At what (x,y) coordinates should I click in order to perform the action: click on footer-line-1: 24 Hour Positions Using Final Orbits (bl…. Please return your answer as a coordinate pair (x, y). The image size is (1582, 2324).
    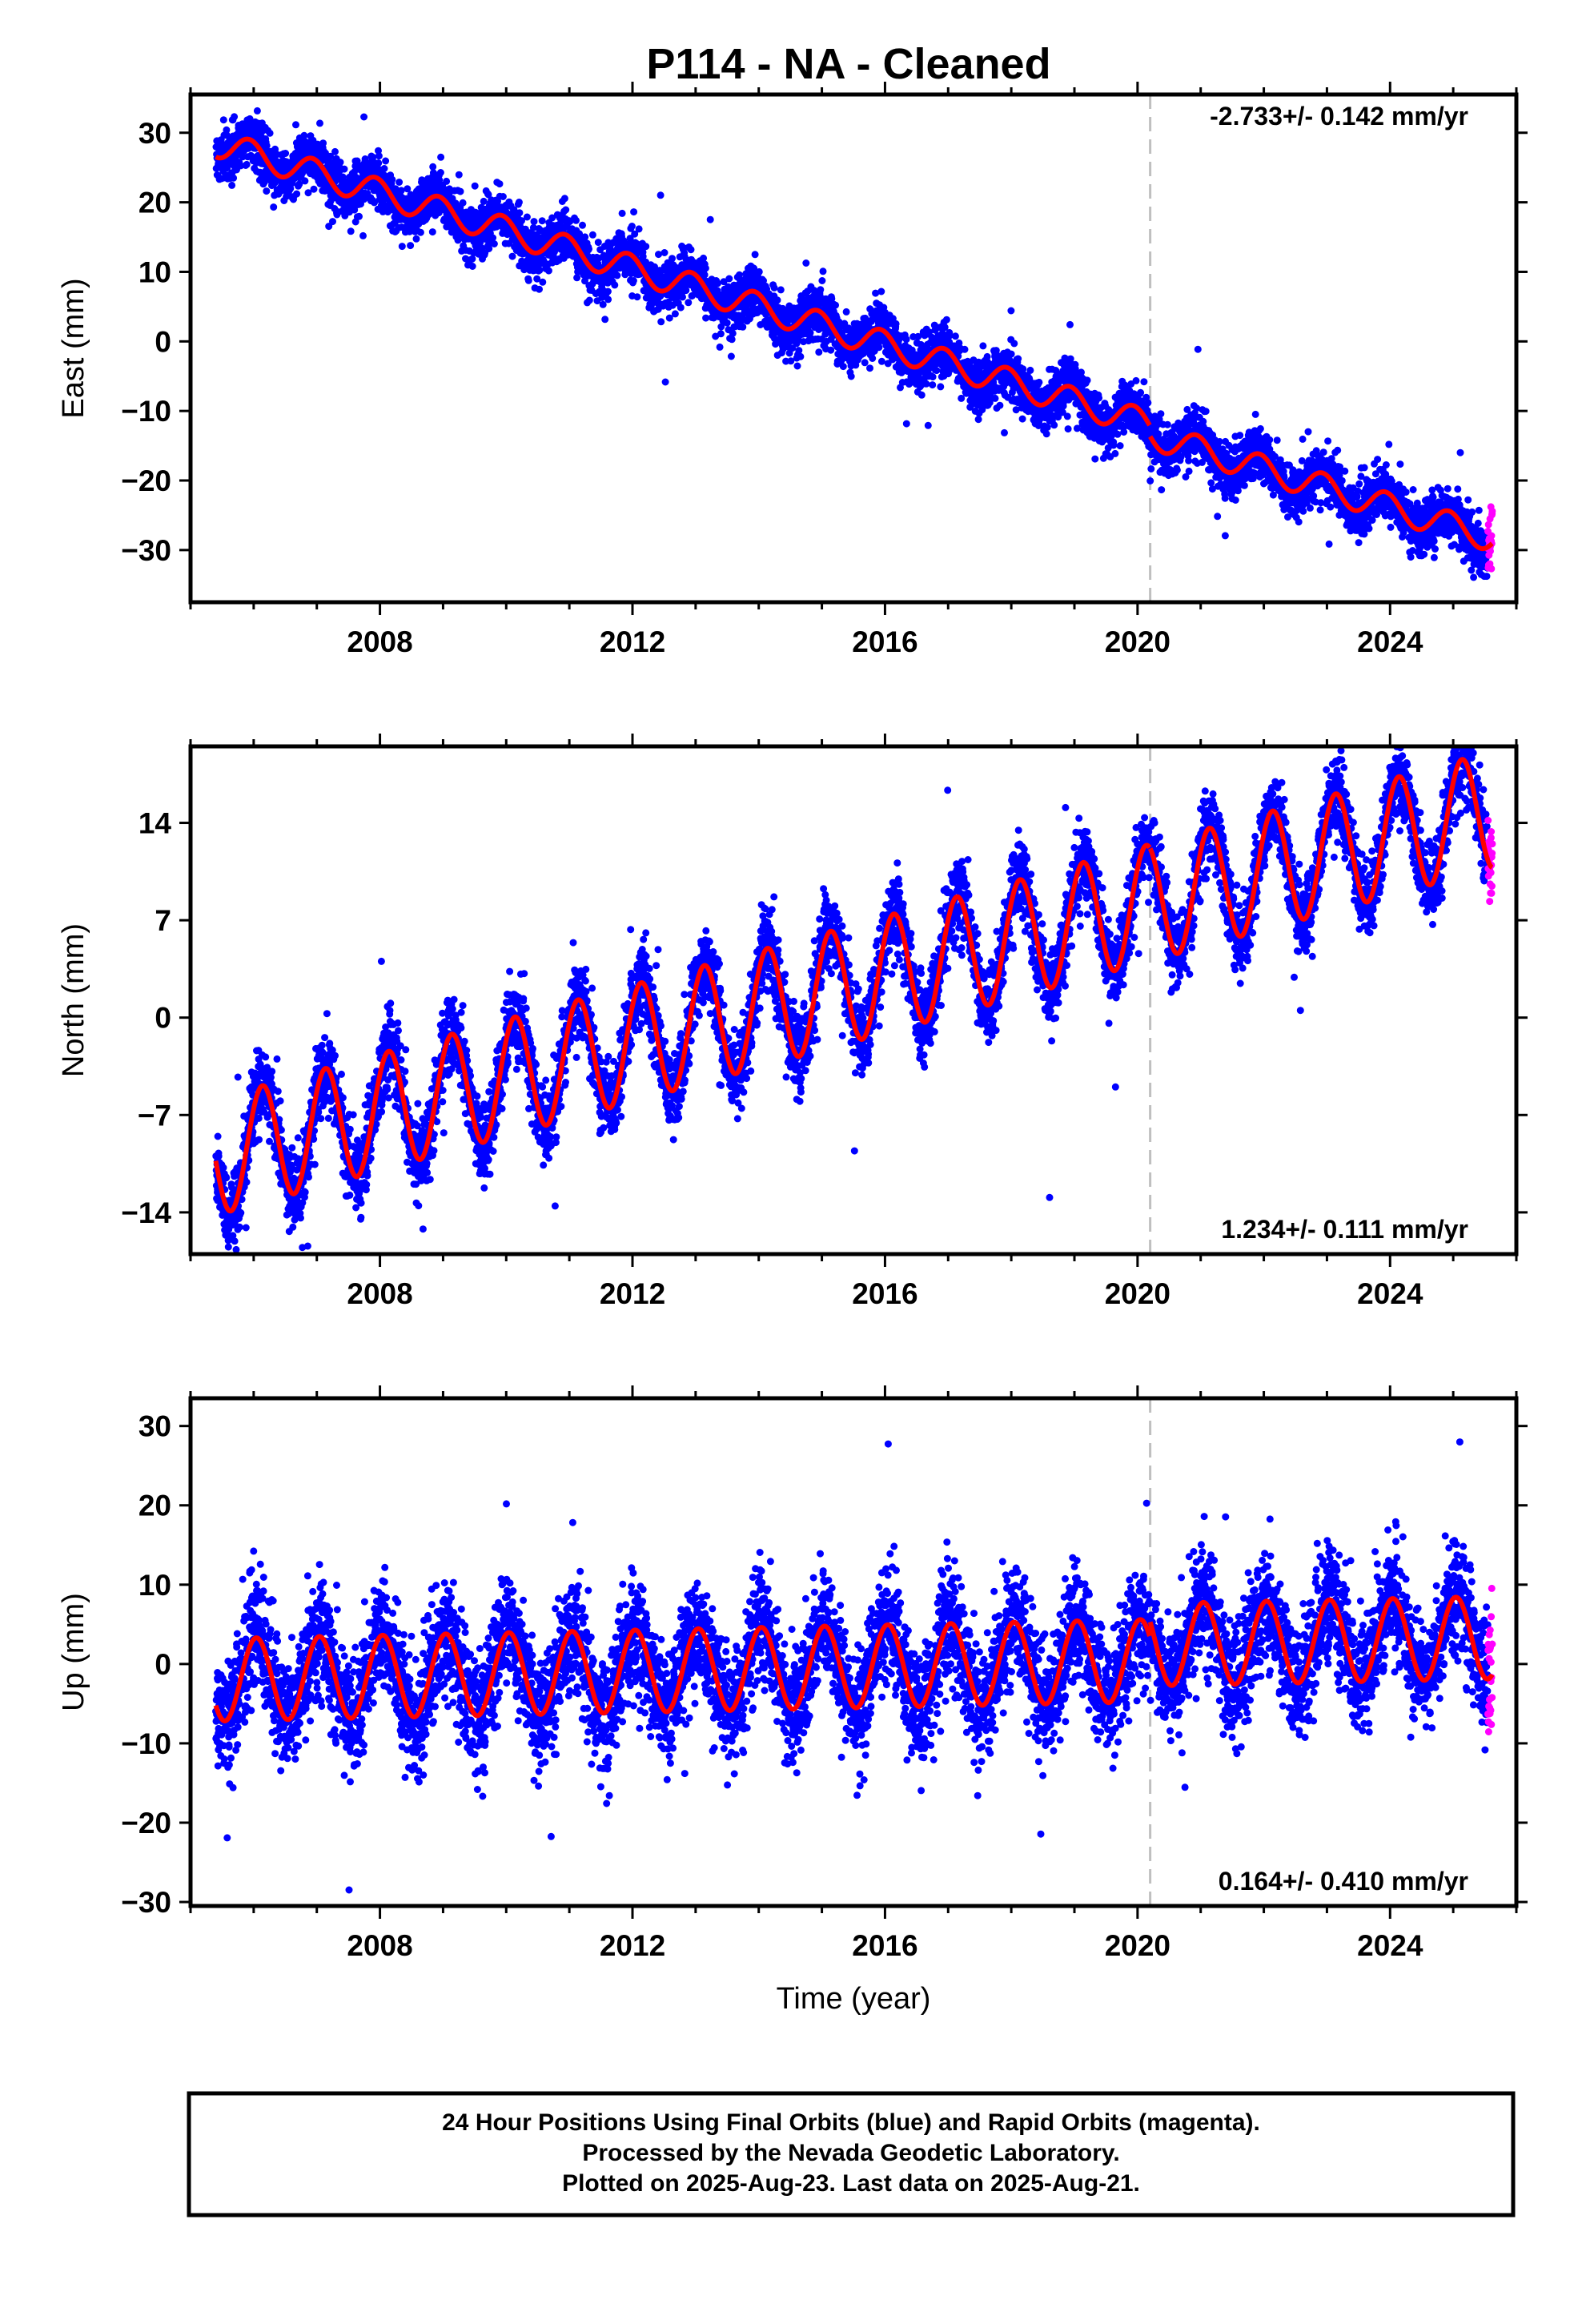
    Looking at the image, I should click on (851, 2122).